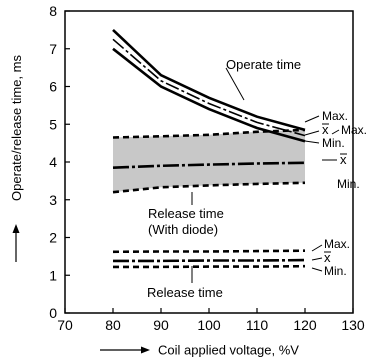 This screenshot has width=372, height=363. Describe the element at coordinates (183, 229) in the screenshot. I see `annotation-release-diode-line2: (With diode)` at that location.